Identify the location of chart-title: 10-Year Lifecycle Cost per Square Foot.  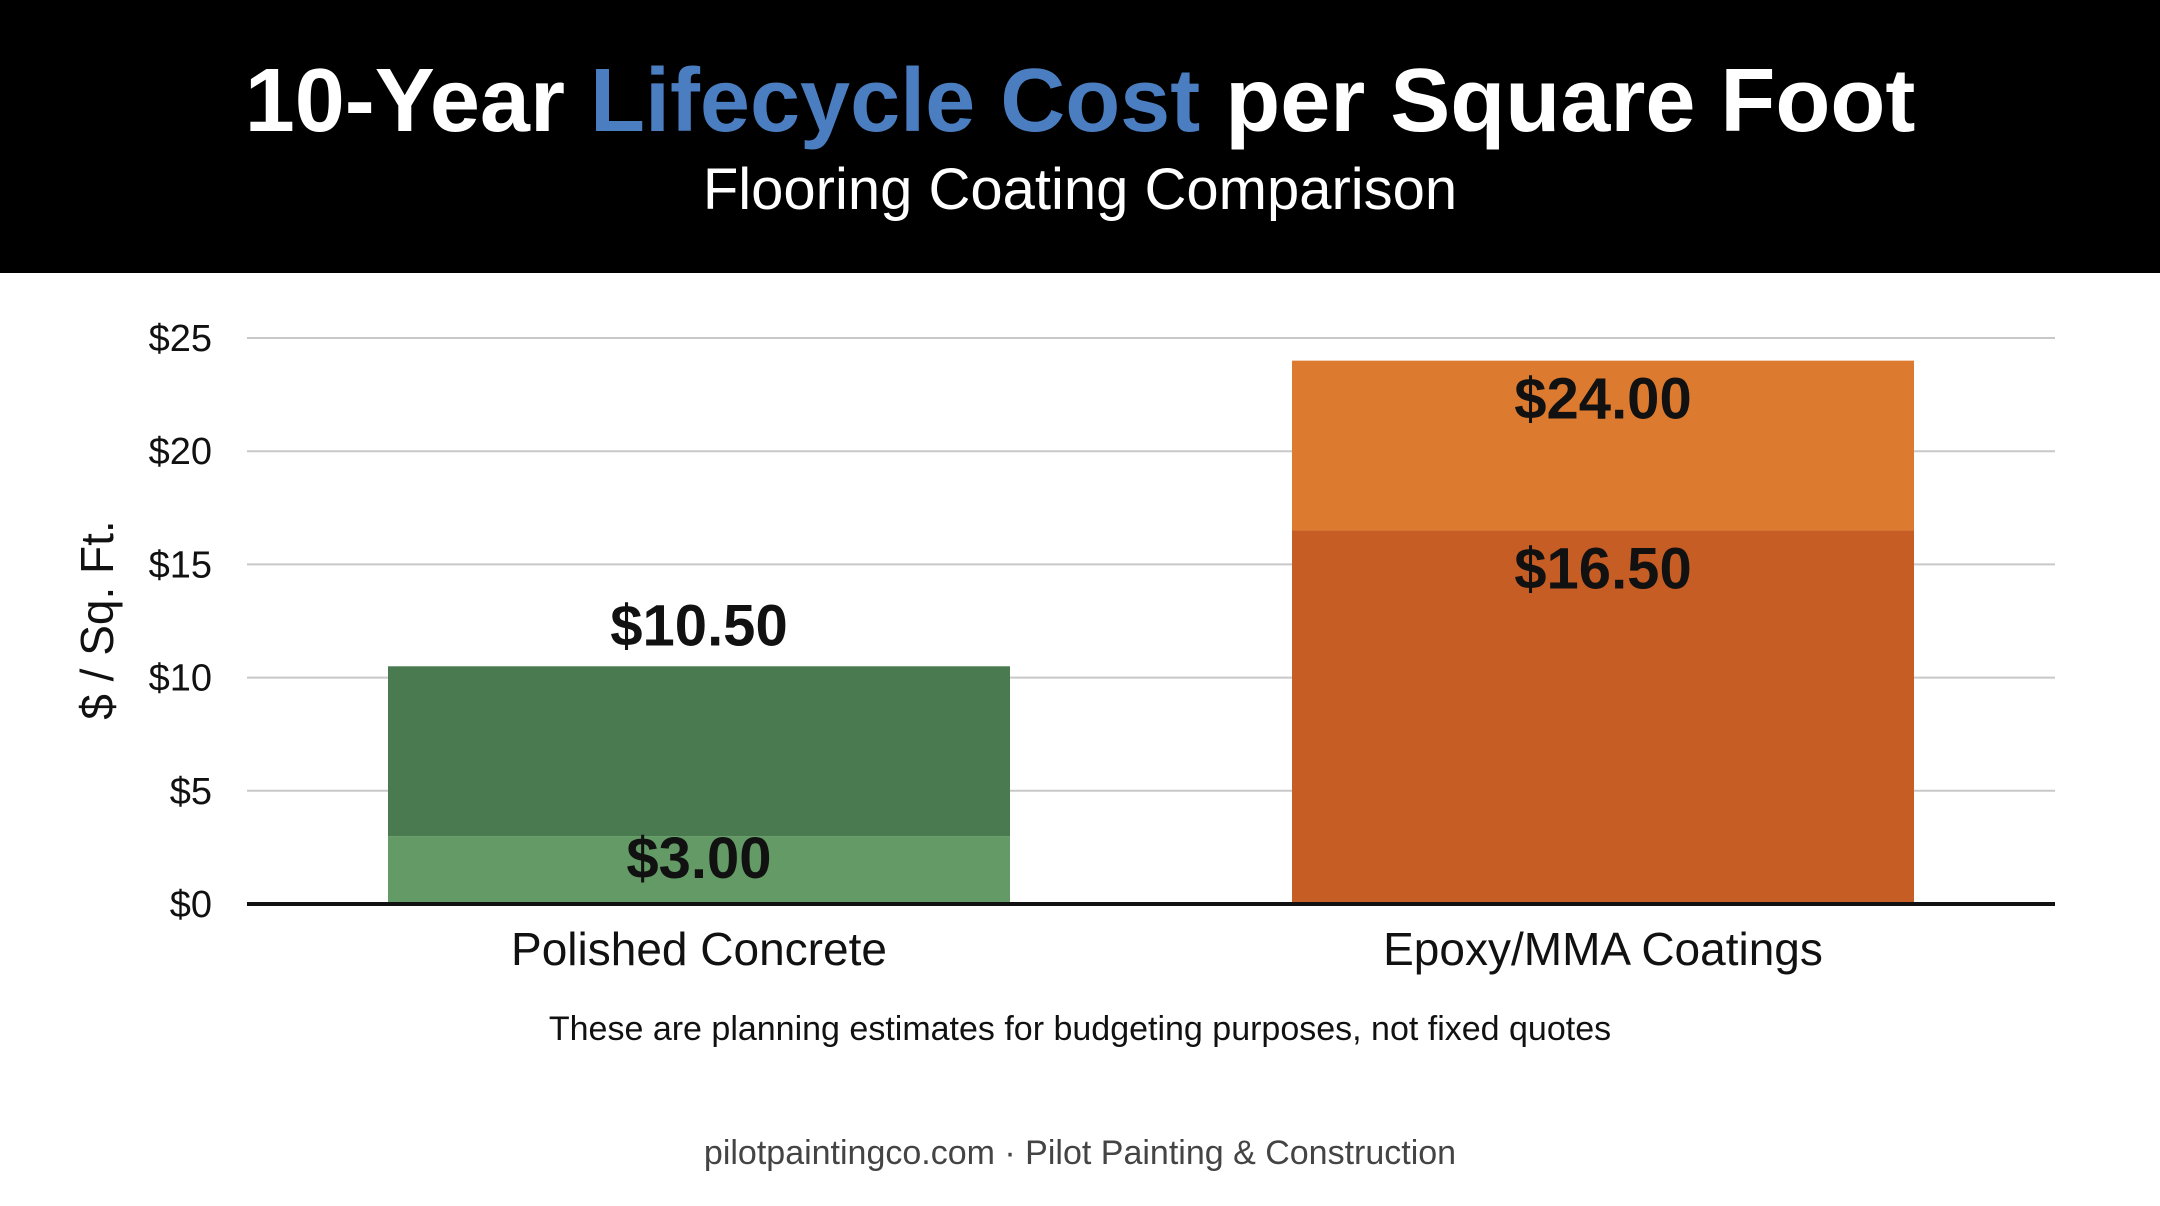
(1080, 101).